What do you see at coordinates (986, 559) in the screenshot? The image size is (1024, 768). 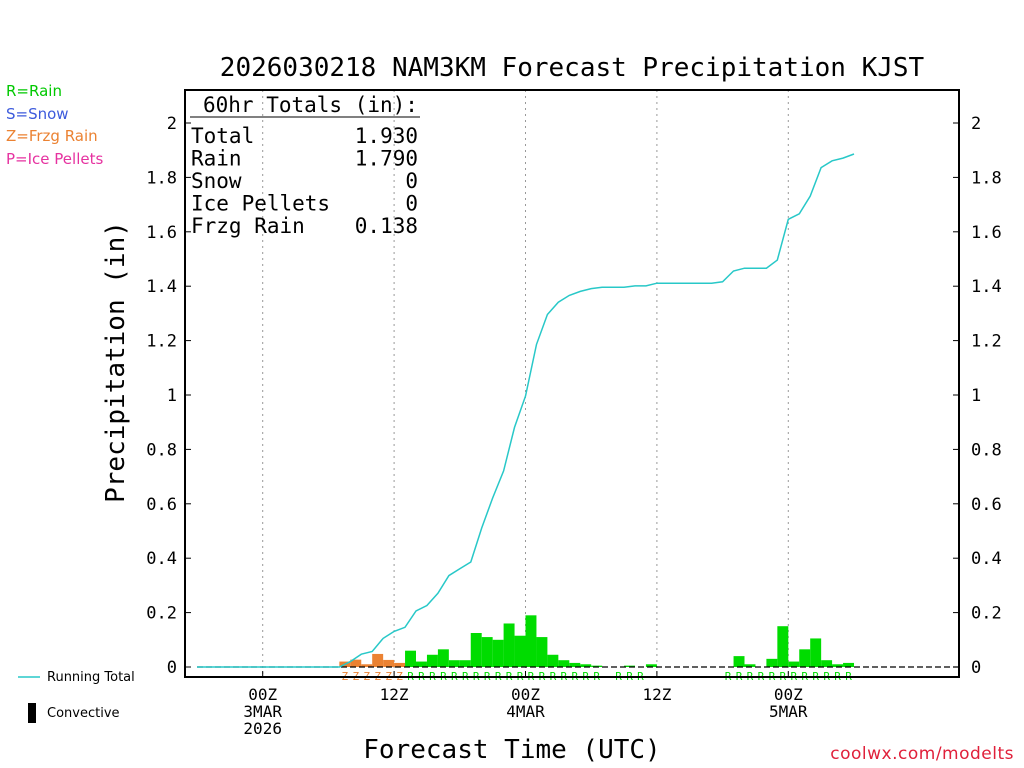 I see `y-tick-label-right: 0.4` at bounding box center [986, 559].